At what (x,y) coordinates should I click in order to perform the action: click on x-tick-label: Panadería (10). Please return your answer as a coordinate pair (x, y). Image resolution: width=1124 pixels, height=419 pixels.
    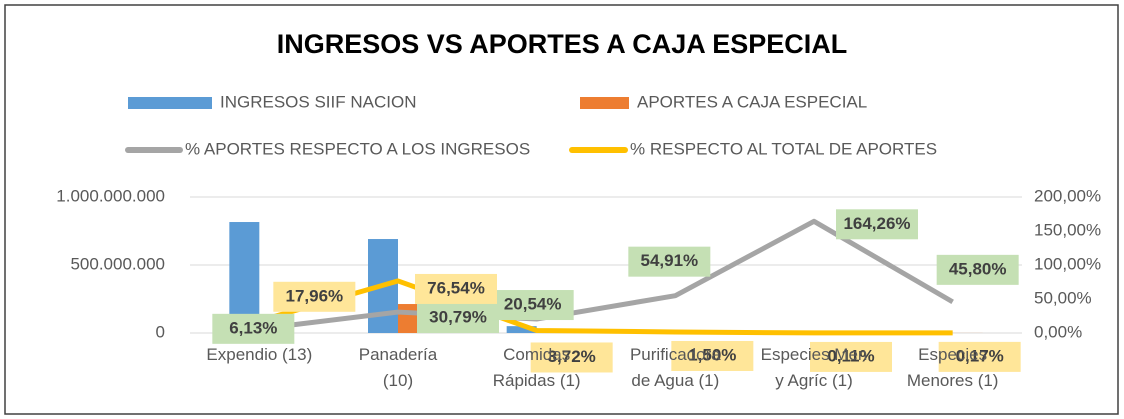
    Looking at the image, I should click on (398, 367).